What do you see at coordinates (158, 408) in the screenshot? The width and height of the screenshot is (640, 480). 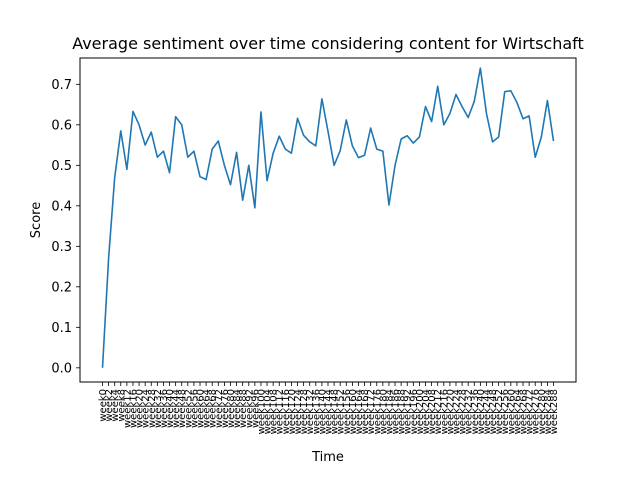 I see `x-tick-label: week32` at bounding box center [158, 408].